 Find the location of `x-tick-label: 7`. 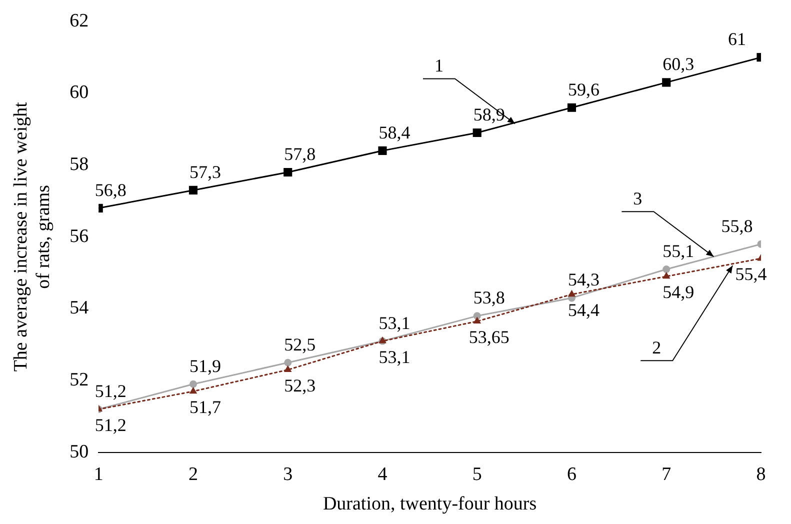

x-tick-label: 7 is located at coordinates (667, 474).